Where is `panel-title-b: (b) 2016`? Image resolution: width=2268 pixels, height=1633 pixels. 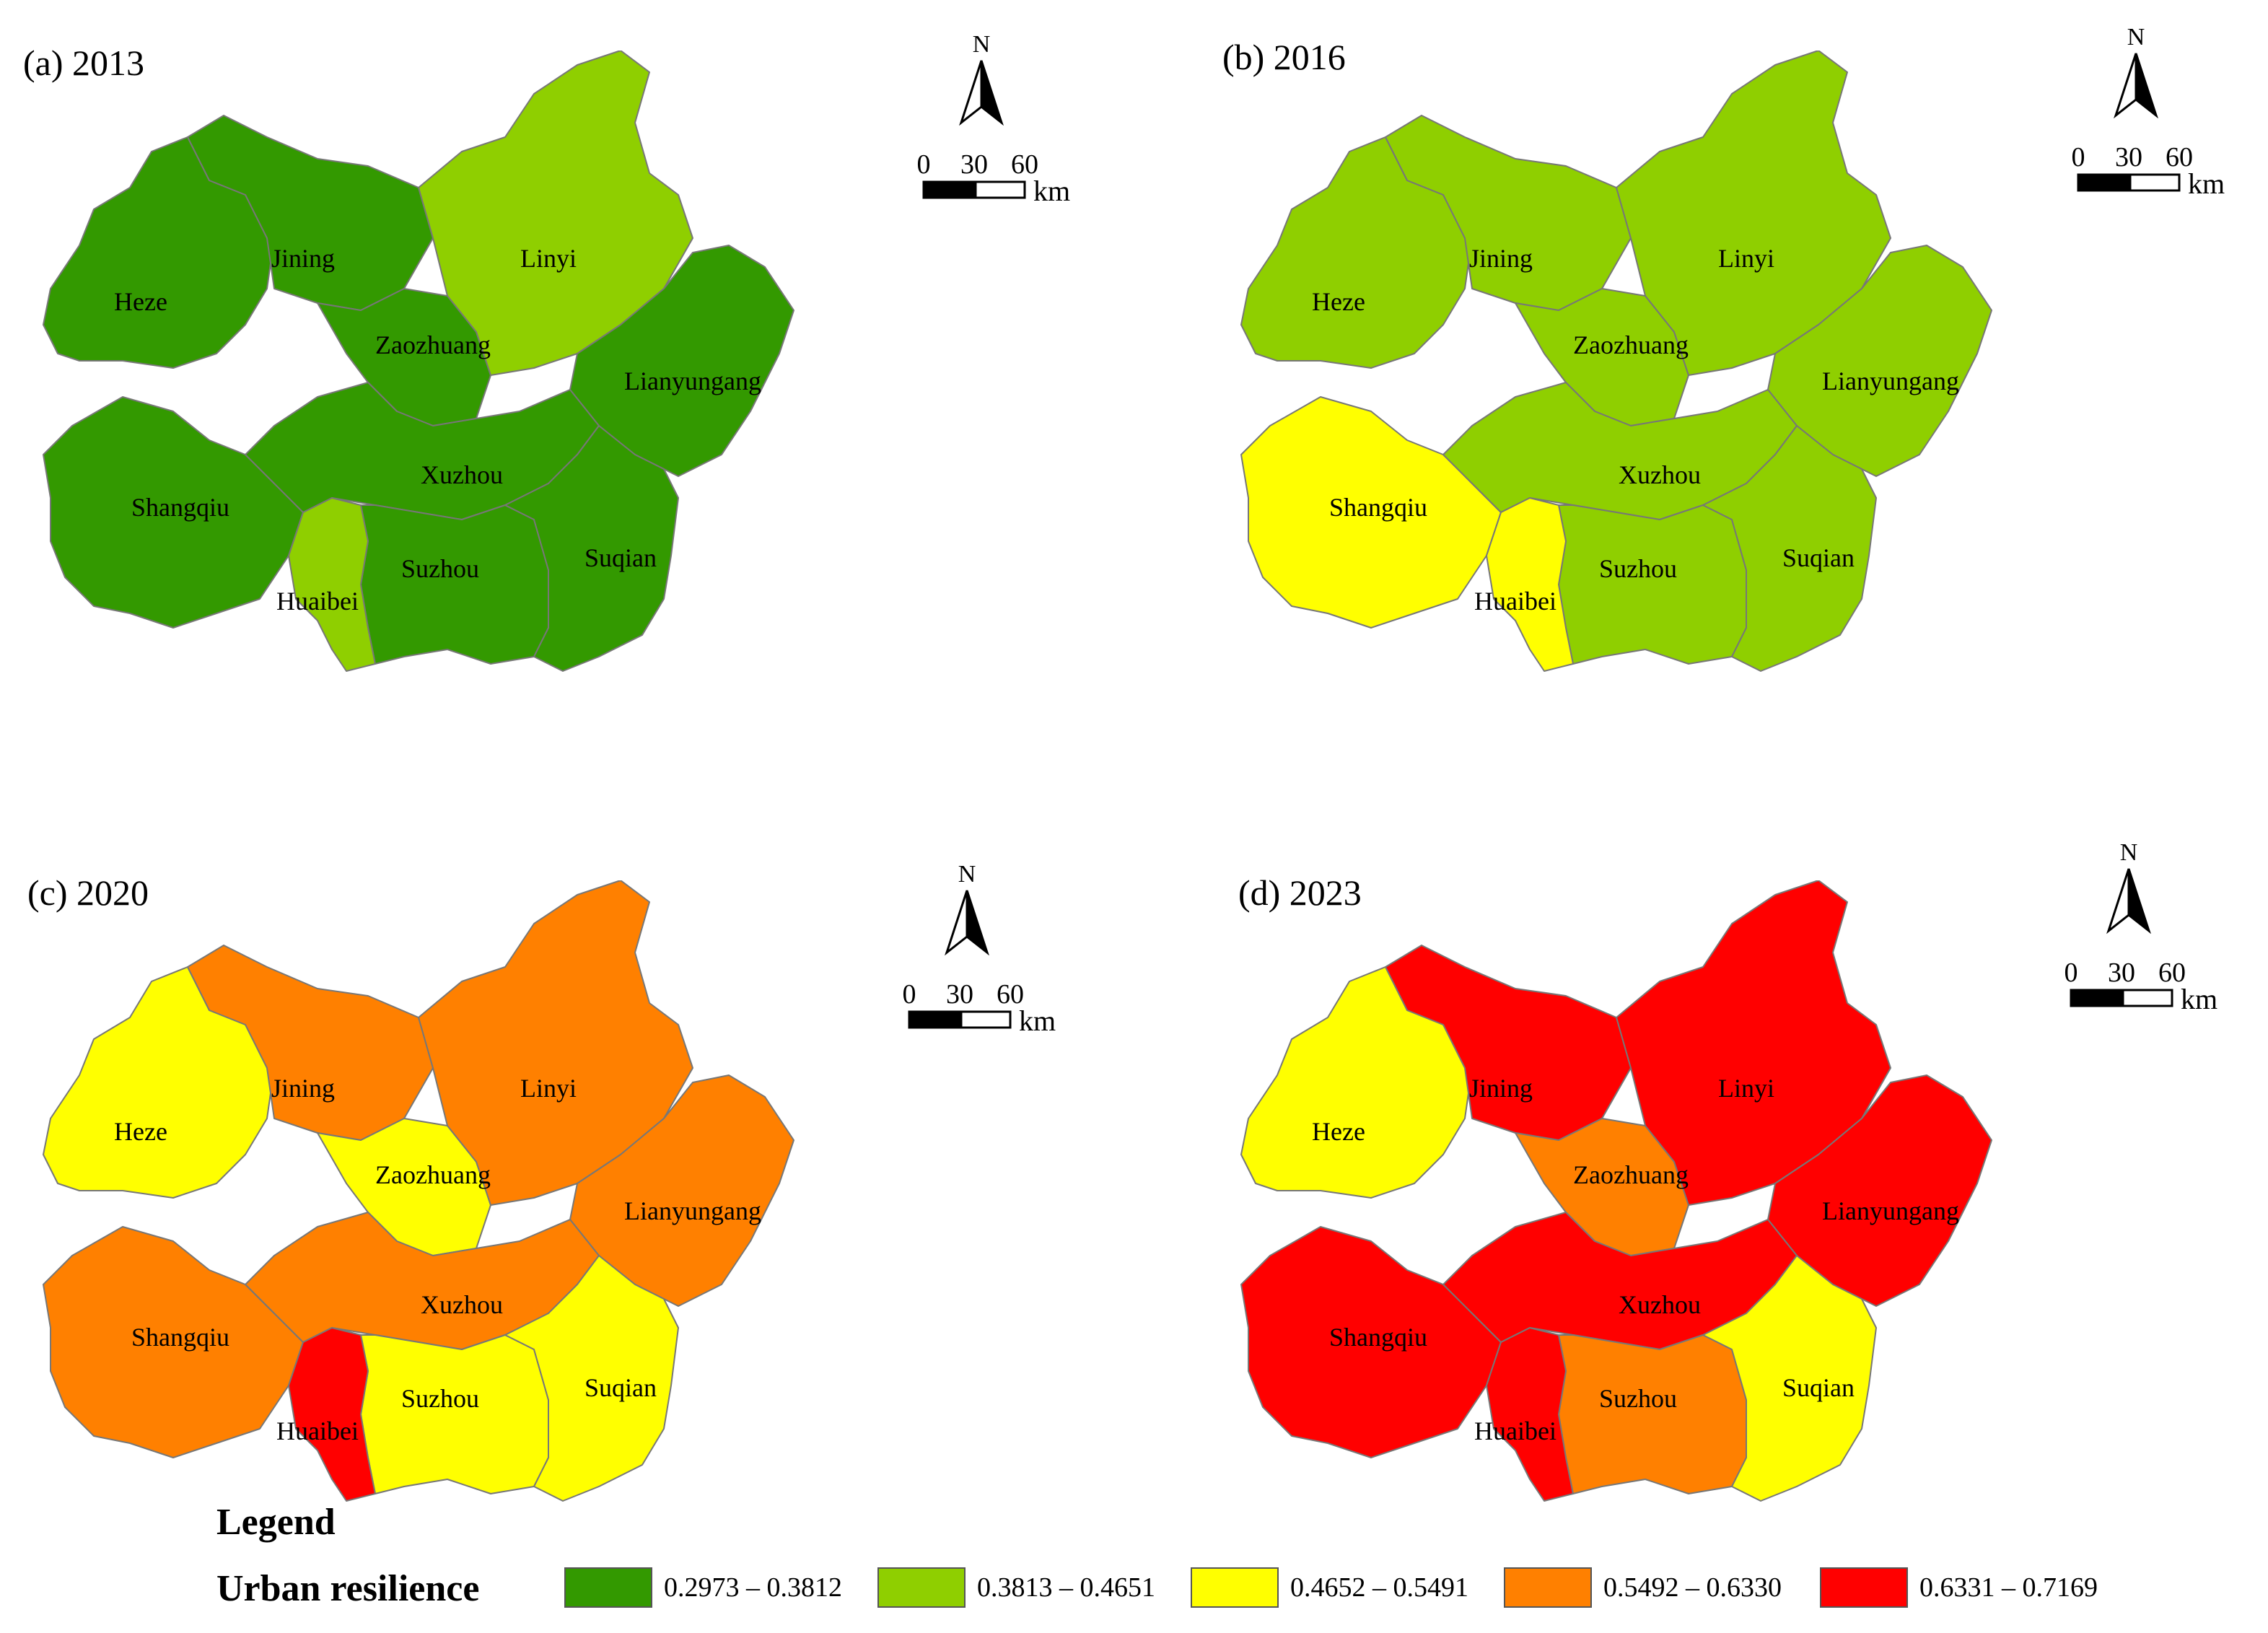
panel-title-b: (b) 2016 is located at coordinates (1284, 57).